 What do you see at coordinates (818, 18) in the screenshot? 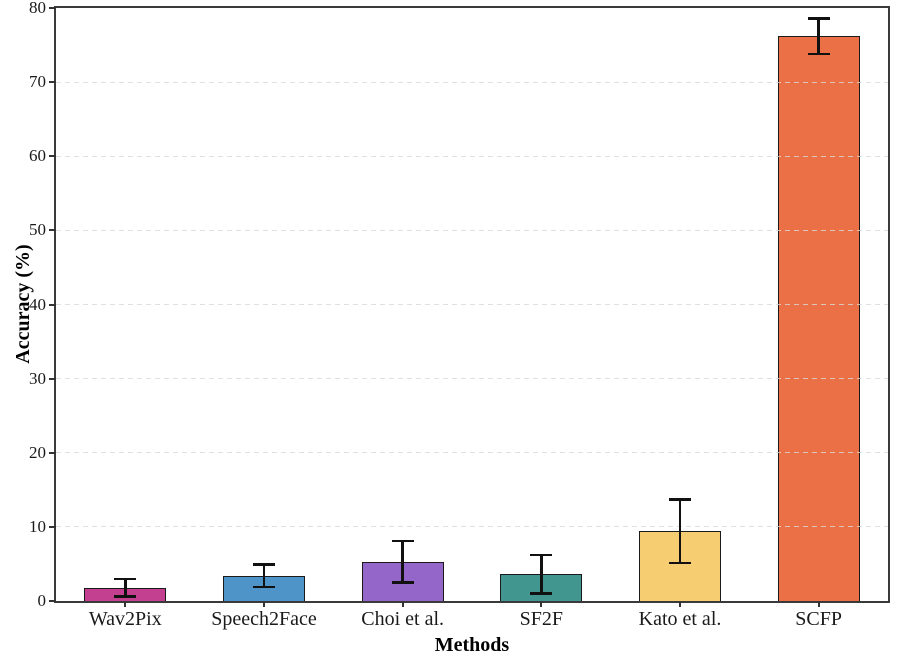
I see `error-cap-top-scfp` at bounding box center [818, 18].